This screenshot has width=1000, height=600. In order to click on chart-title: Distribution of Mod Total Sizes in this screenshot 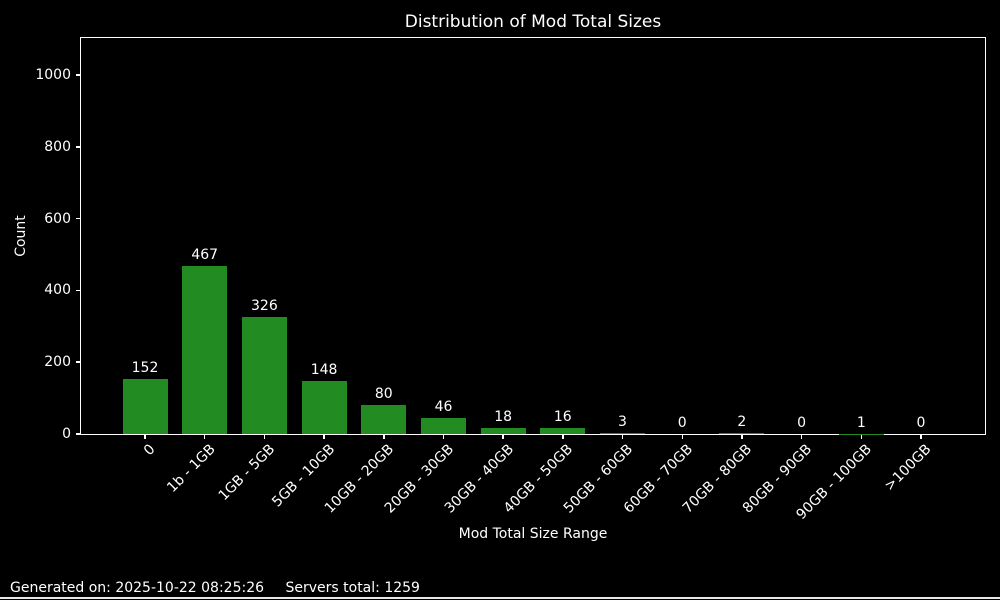, I will do `click(533, 22)`.